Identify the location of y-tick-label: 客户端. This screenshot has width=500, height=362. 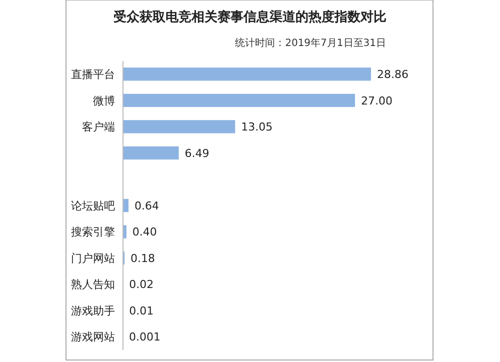
(98, 127).